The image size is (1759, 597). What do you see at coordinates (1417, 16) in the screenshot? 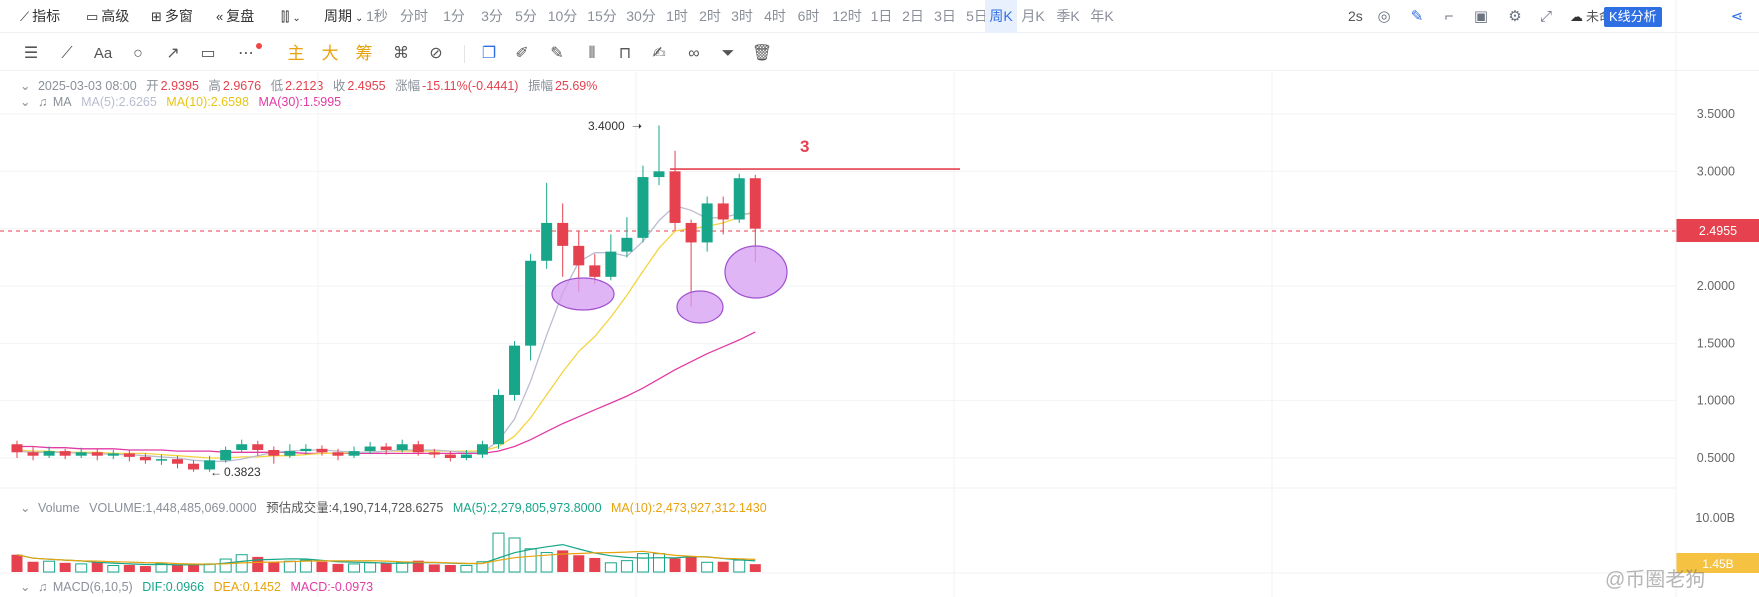
I see `pen-icon: ✎` at bounding box center [1417, 16].